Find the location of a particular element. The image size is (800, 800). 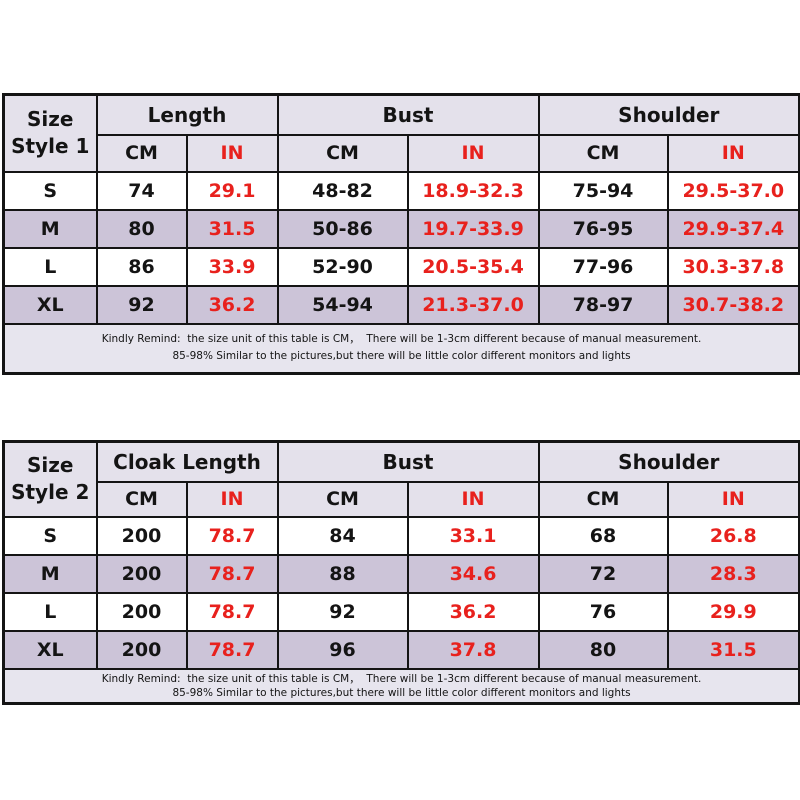

bust-cm-cell: 50-86 is located at coordinates (342, 228).